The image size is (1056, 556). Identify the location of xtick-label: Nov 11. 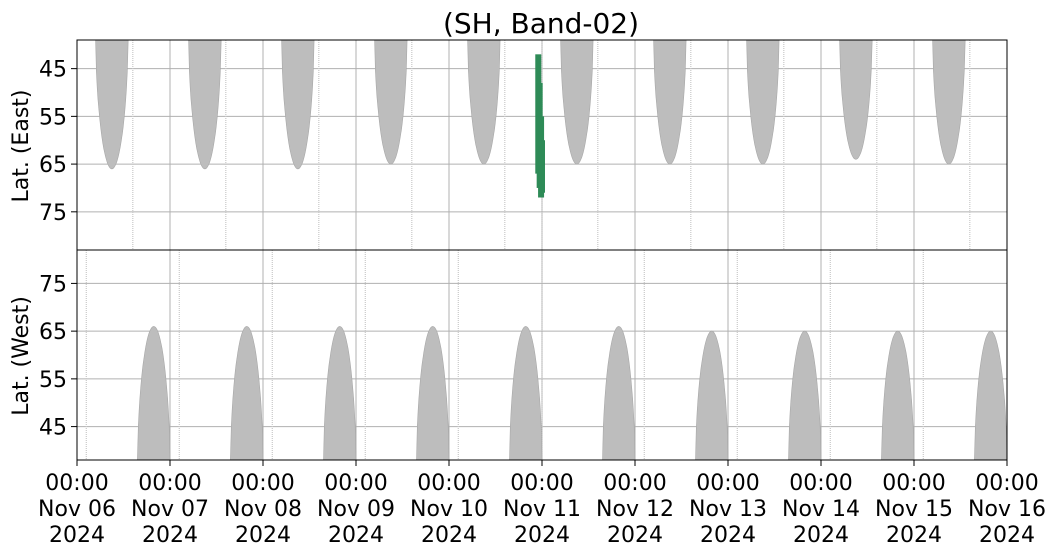
(542, 509).